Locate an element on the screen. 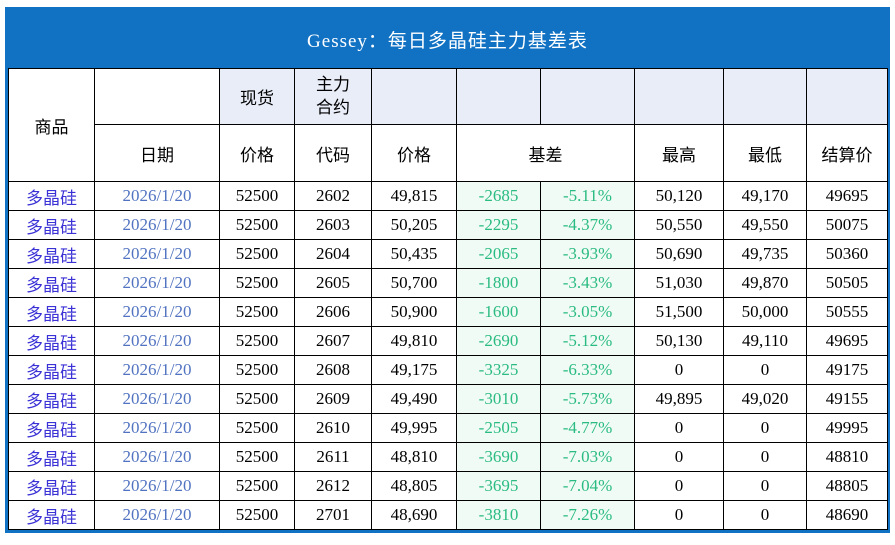 Image resolution: width=895 pixels, height=545 pixels. cell-high: 51,030 is located at coordinates (679, 283).